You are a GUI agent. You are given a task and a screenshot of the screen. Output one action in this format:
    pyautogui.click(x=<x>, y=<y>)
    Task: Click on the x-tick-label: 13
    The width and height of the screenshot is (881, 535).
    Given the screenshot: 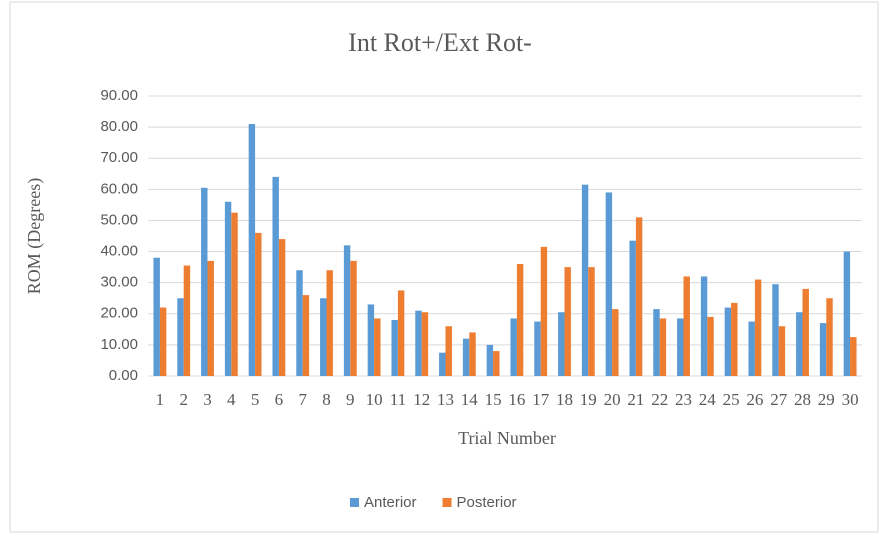 What is the action you would take?
    pyautogui.click(x=445, y=399)
    